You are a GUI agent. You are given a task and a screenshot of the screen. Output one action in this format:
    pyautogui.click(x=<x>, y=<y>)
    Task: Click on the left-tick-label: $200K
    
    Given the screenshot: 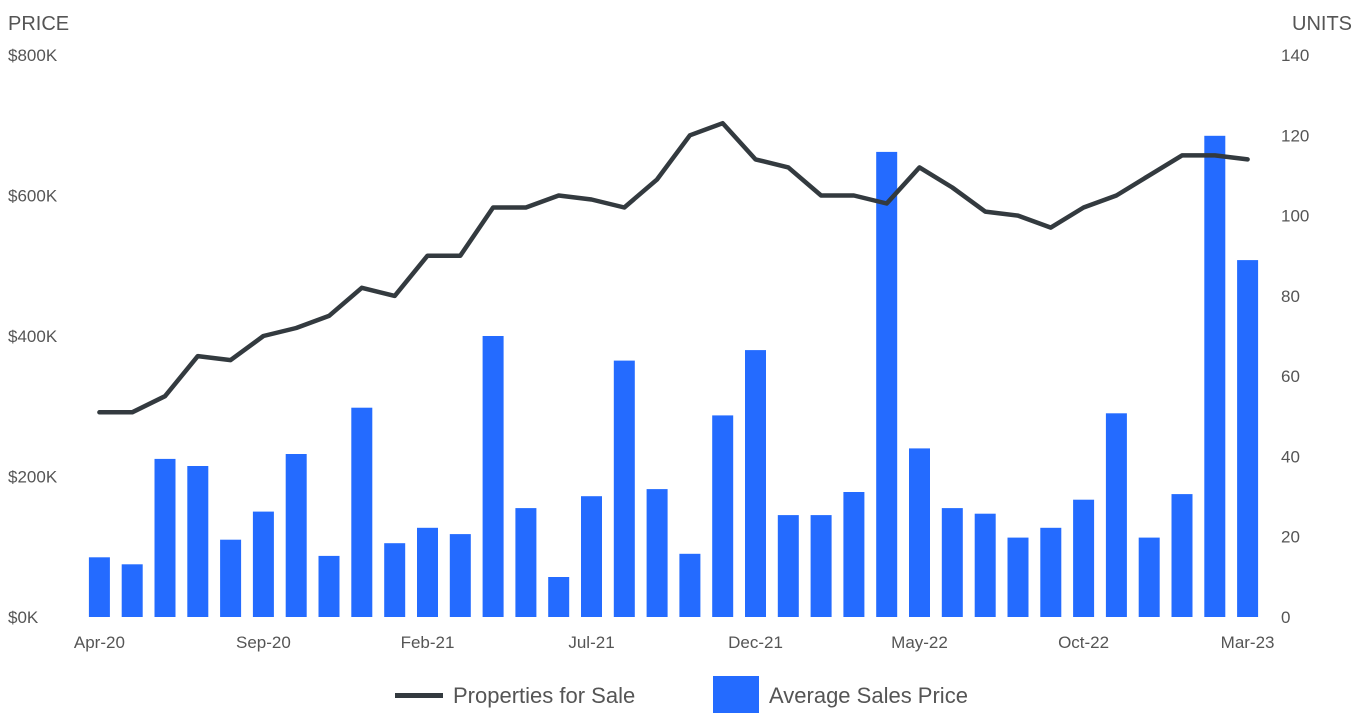 What is the action you would take?
    pyautogui.click(x=33, y=477)
    